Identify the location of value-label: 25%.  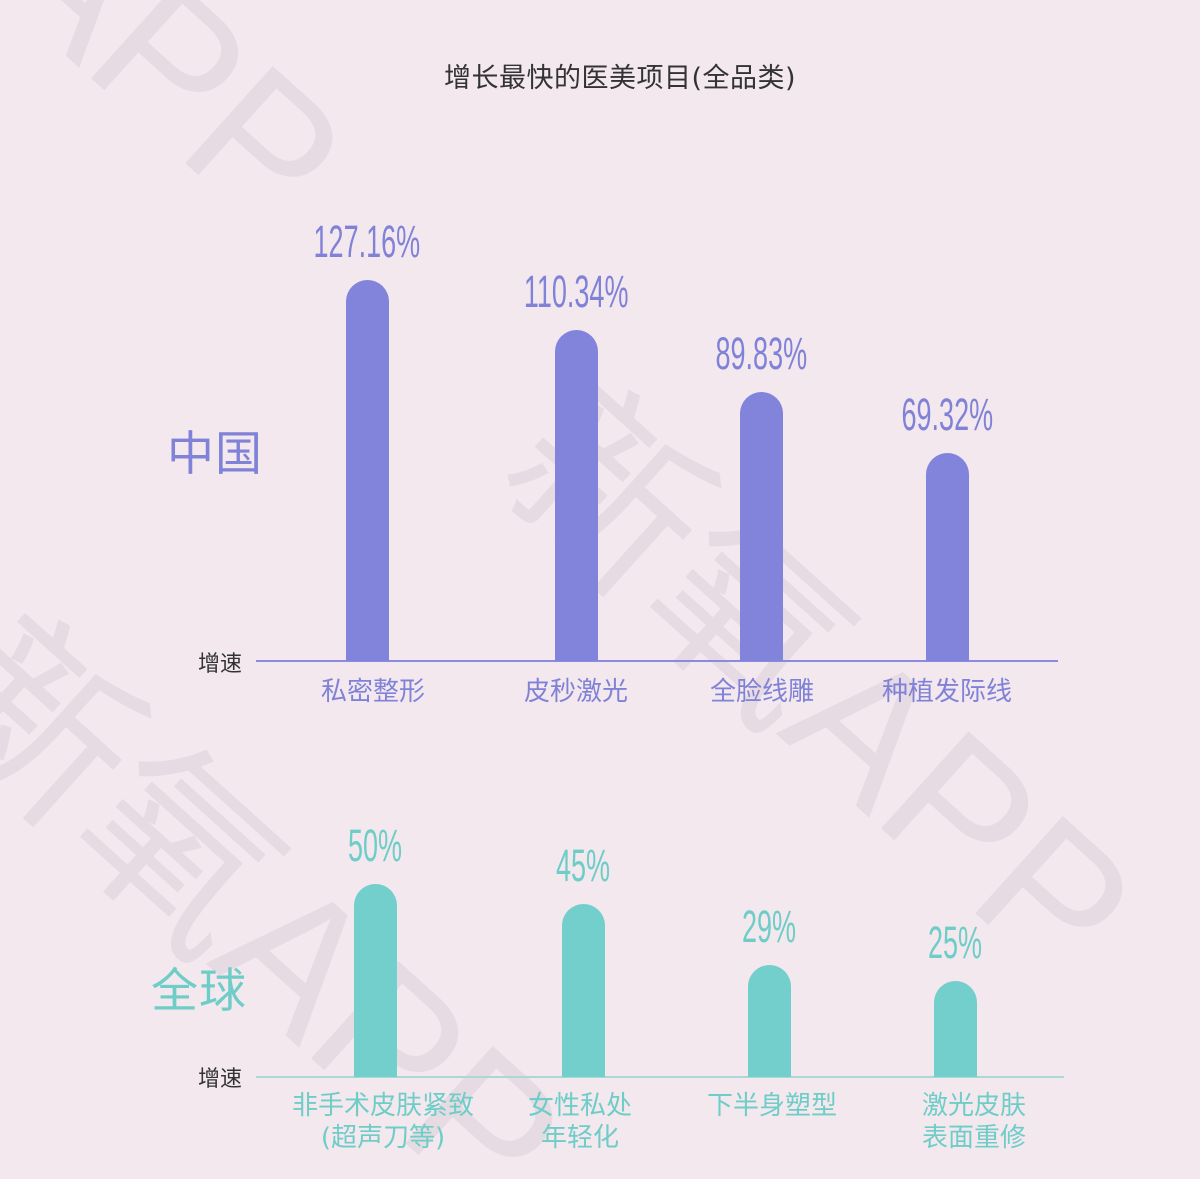
(955, 942).